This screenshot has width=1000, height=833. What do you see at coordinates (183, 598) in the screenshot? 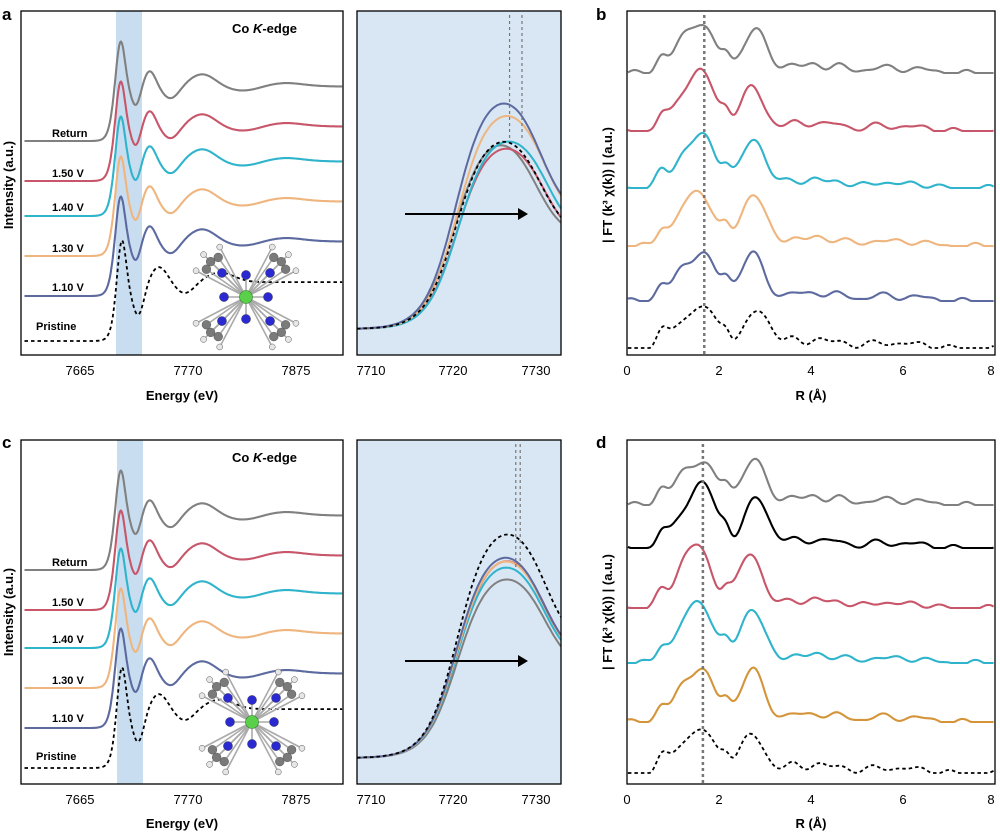
I see `xanes-line-v140` at bounding box center [183, 598].